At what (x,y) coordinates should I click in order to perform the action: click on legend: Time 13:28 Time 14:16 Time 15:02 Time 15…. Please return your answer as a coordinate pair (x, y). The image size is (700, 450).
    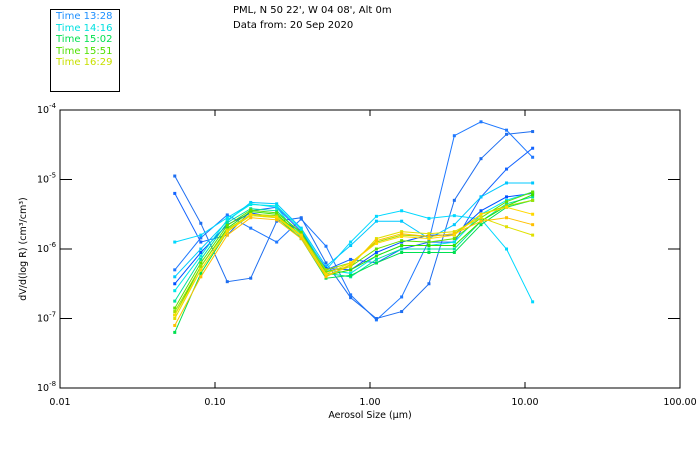
    Looking at the image, I should click on (85, 50).